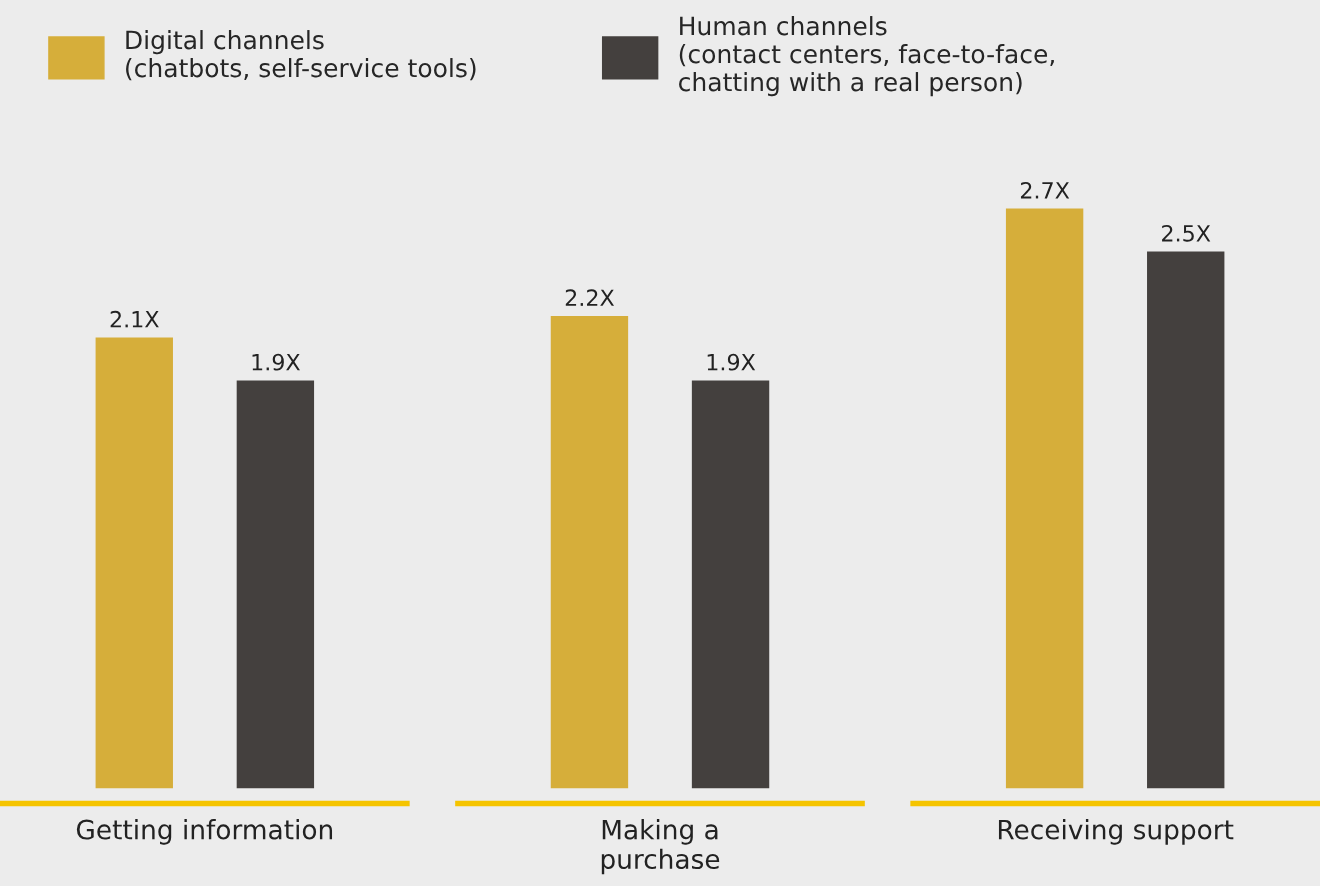  Describe the element at coordinates (590, 297) in the screenshot. I see `data-label: 2.2X` at that location.